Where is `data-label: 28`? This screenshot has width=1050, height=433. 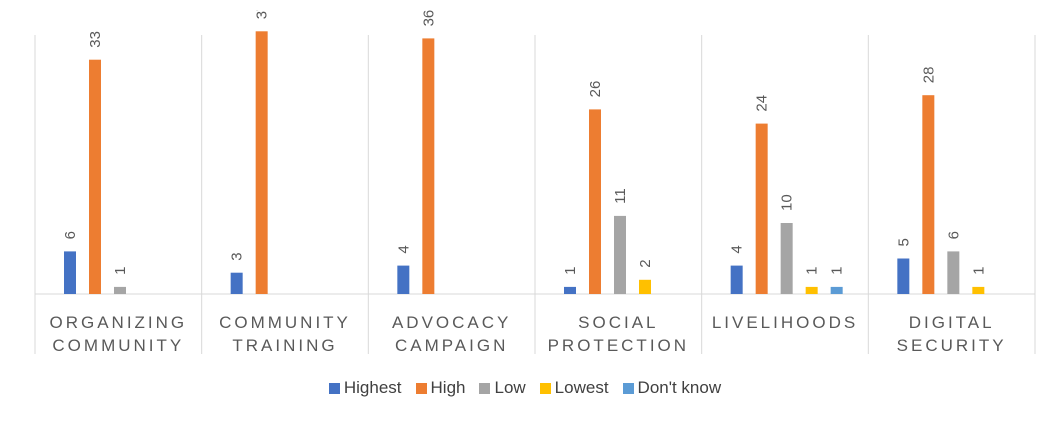 data-label: 28 is located at coordinates (928, 75).